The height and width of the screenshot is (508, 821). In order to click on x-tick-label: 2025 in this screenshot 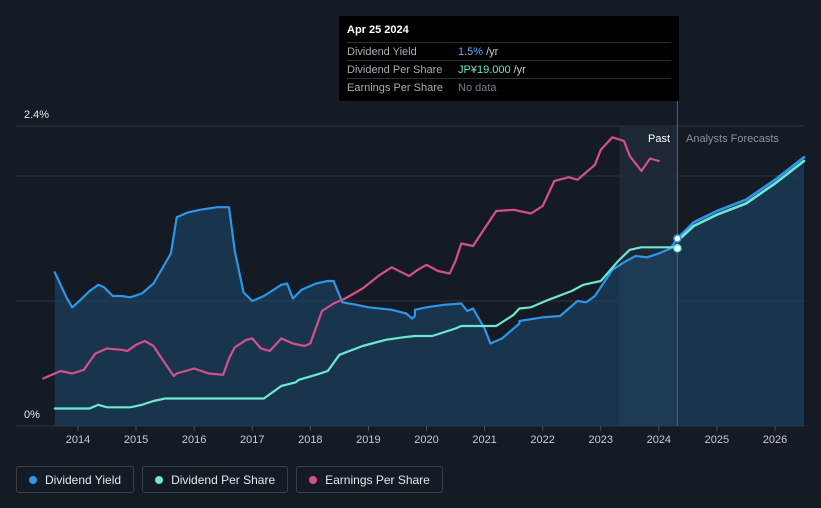, I will do `click(717, 440)`.